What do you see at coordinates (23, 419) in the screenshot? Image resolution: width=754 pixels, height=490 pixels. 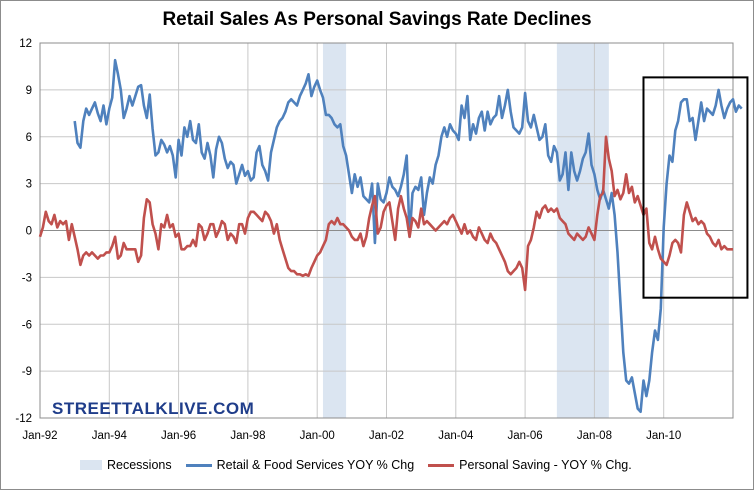 I see `y-tick-label: -12` at bounding box center [23, 419].